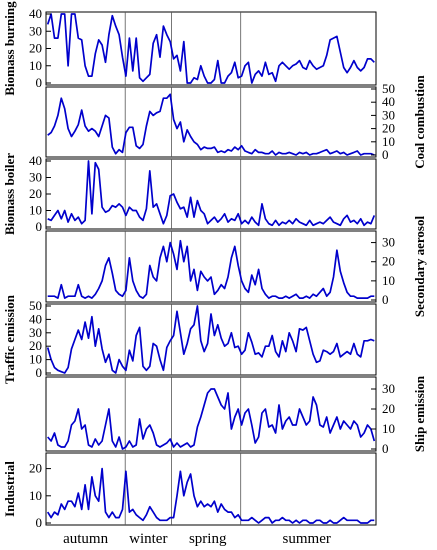 This screenshot has width=437, height=550. Describe the element at coordinates (9, 339) in the screenshot. I see `y-axis-title: Traffic emission` at that location.